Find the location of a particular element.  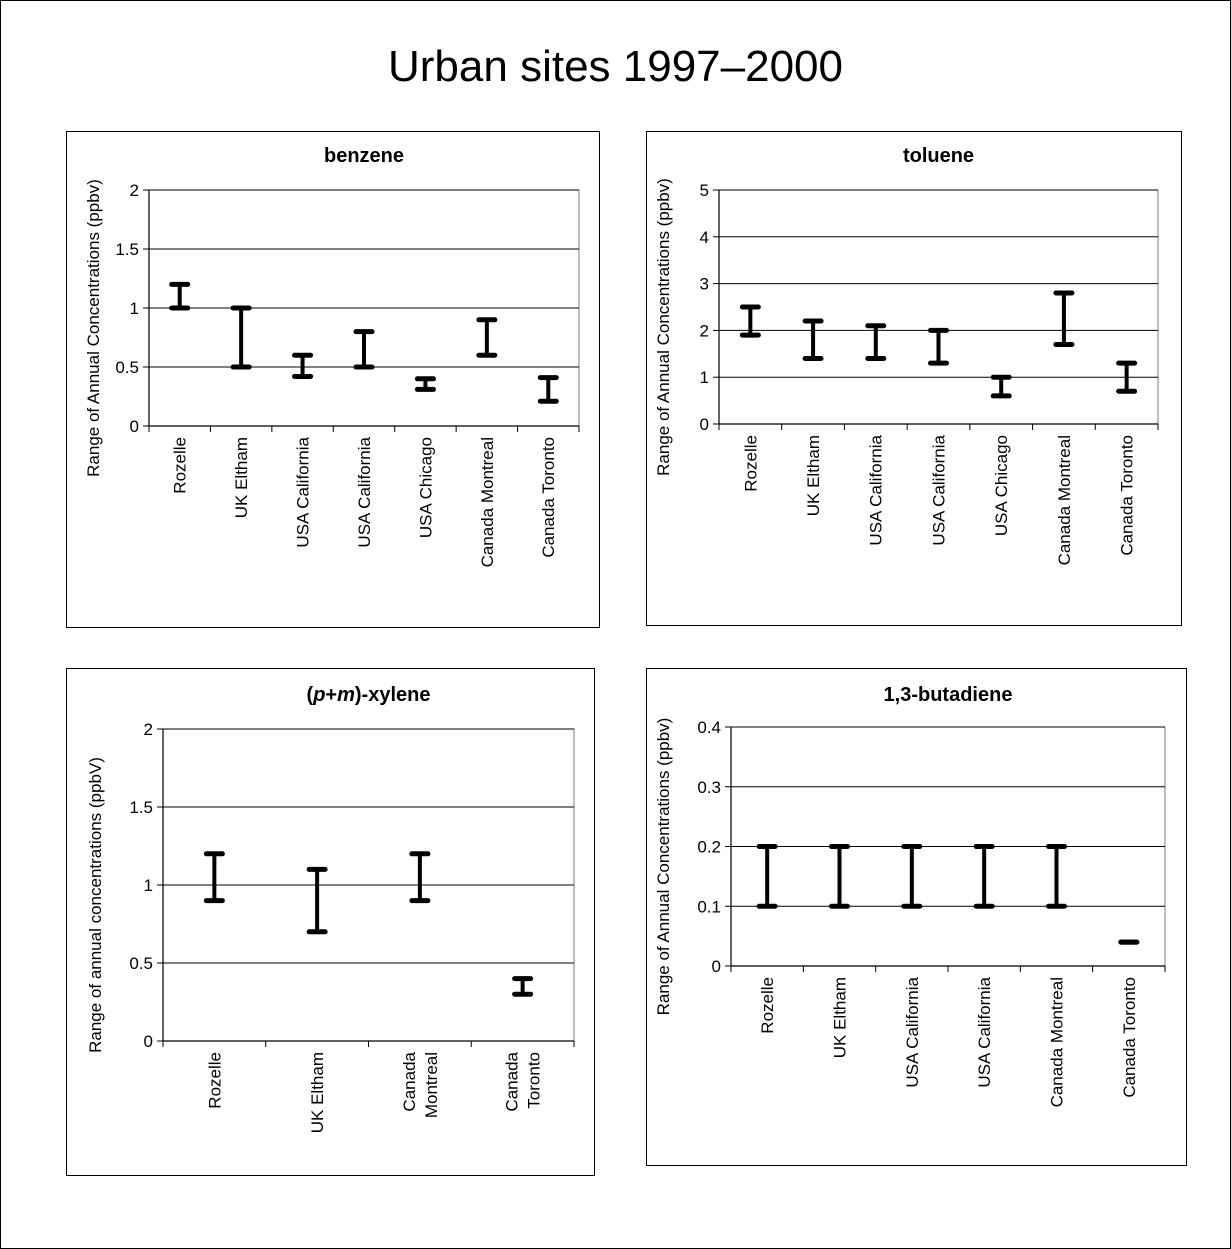

chart-title-part: )-xylene is located at coordinates (393, 695).